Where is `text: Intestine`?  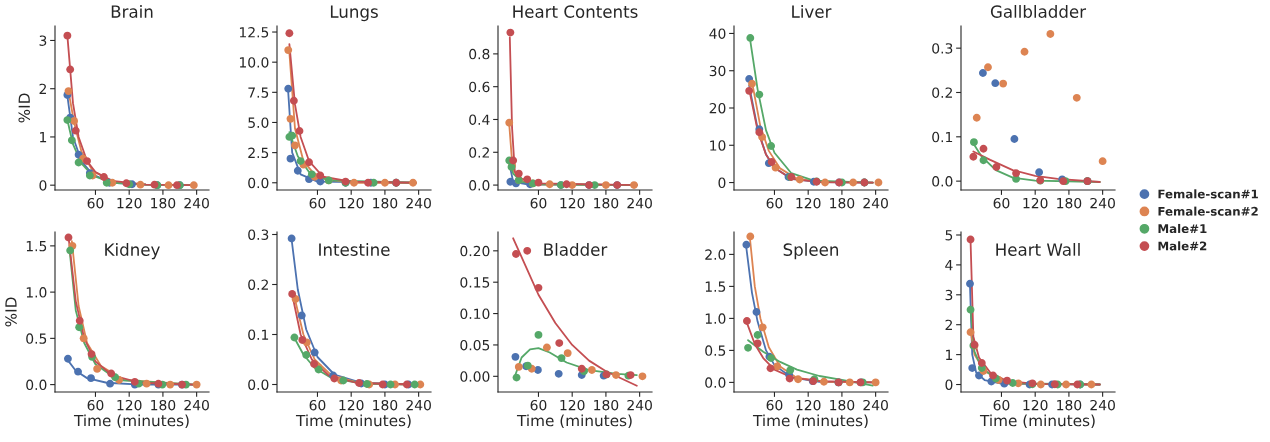
text: Intestine is located at coordinates (354, 249).